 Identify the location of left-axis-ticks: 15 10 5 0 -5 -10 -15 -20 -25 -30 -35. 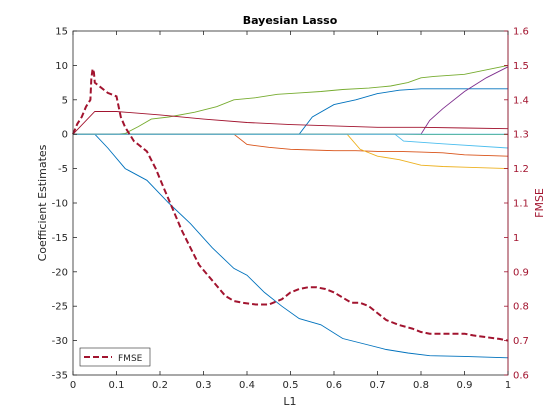
(64, 204).